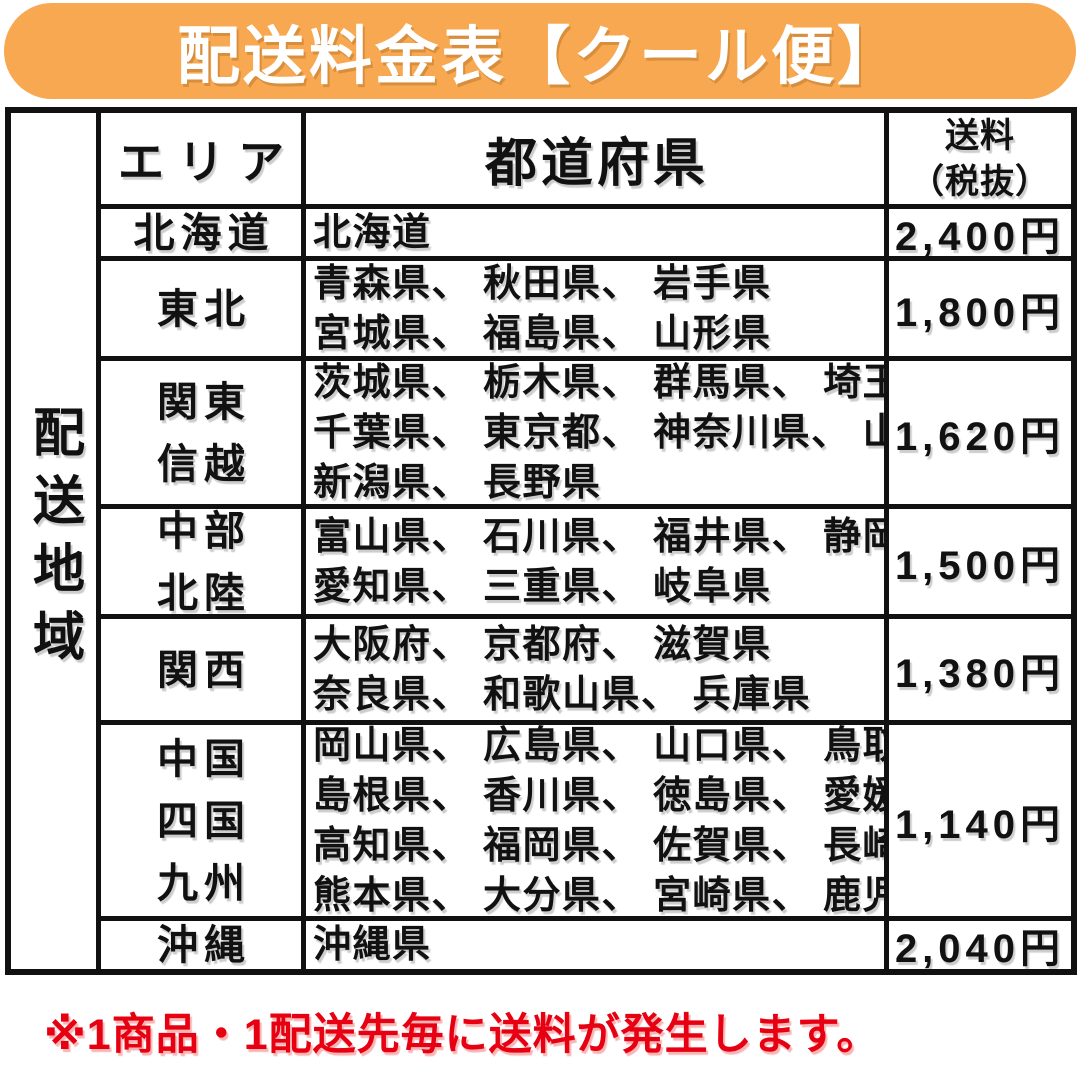 The width and height of the screenshot is (1080, 1080). Describe the element at coordinates (372, 232) in the screenshot. I see `prefecture-line: 北海道` at that location.